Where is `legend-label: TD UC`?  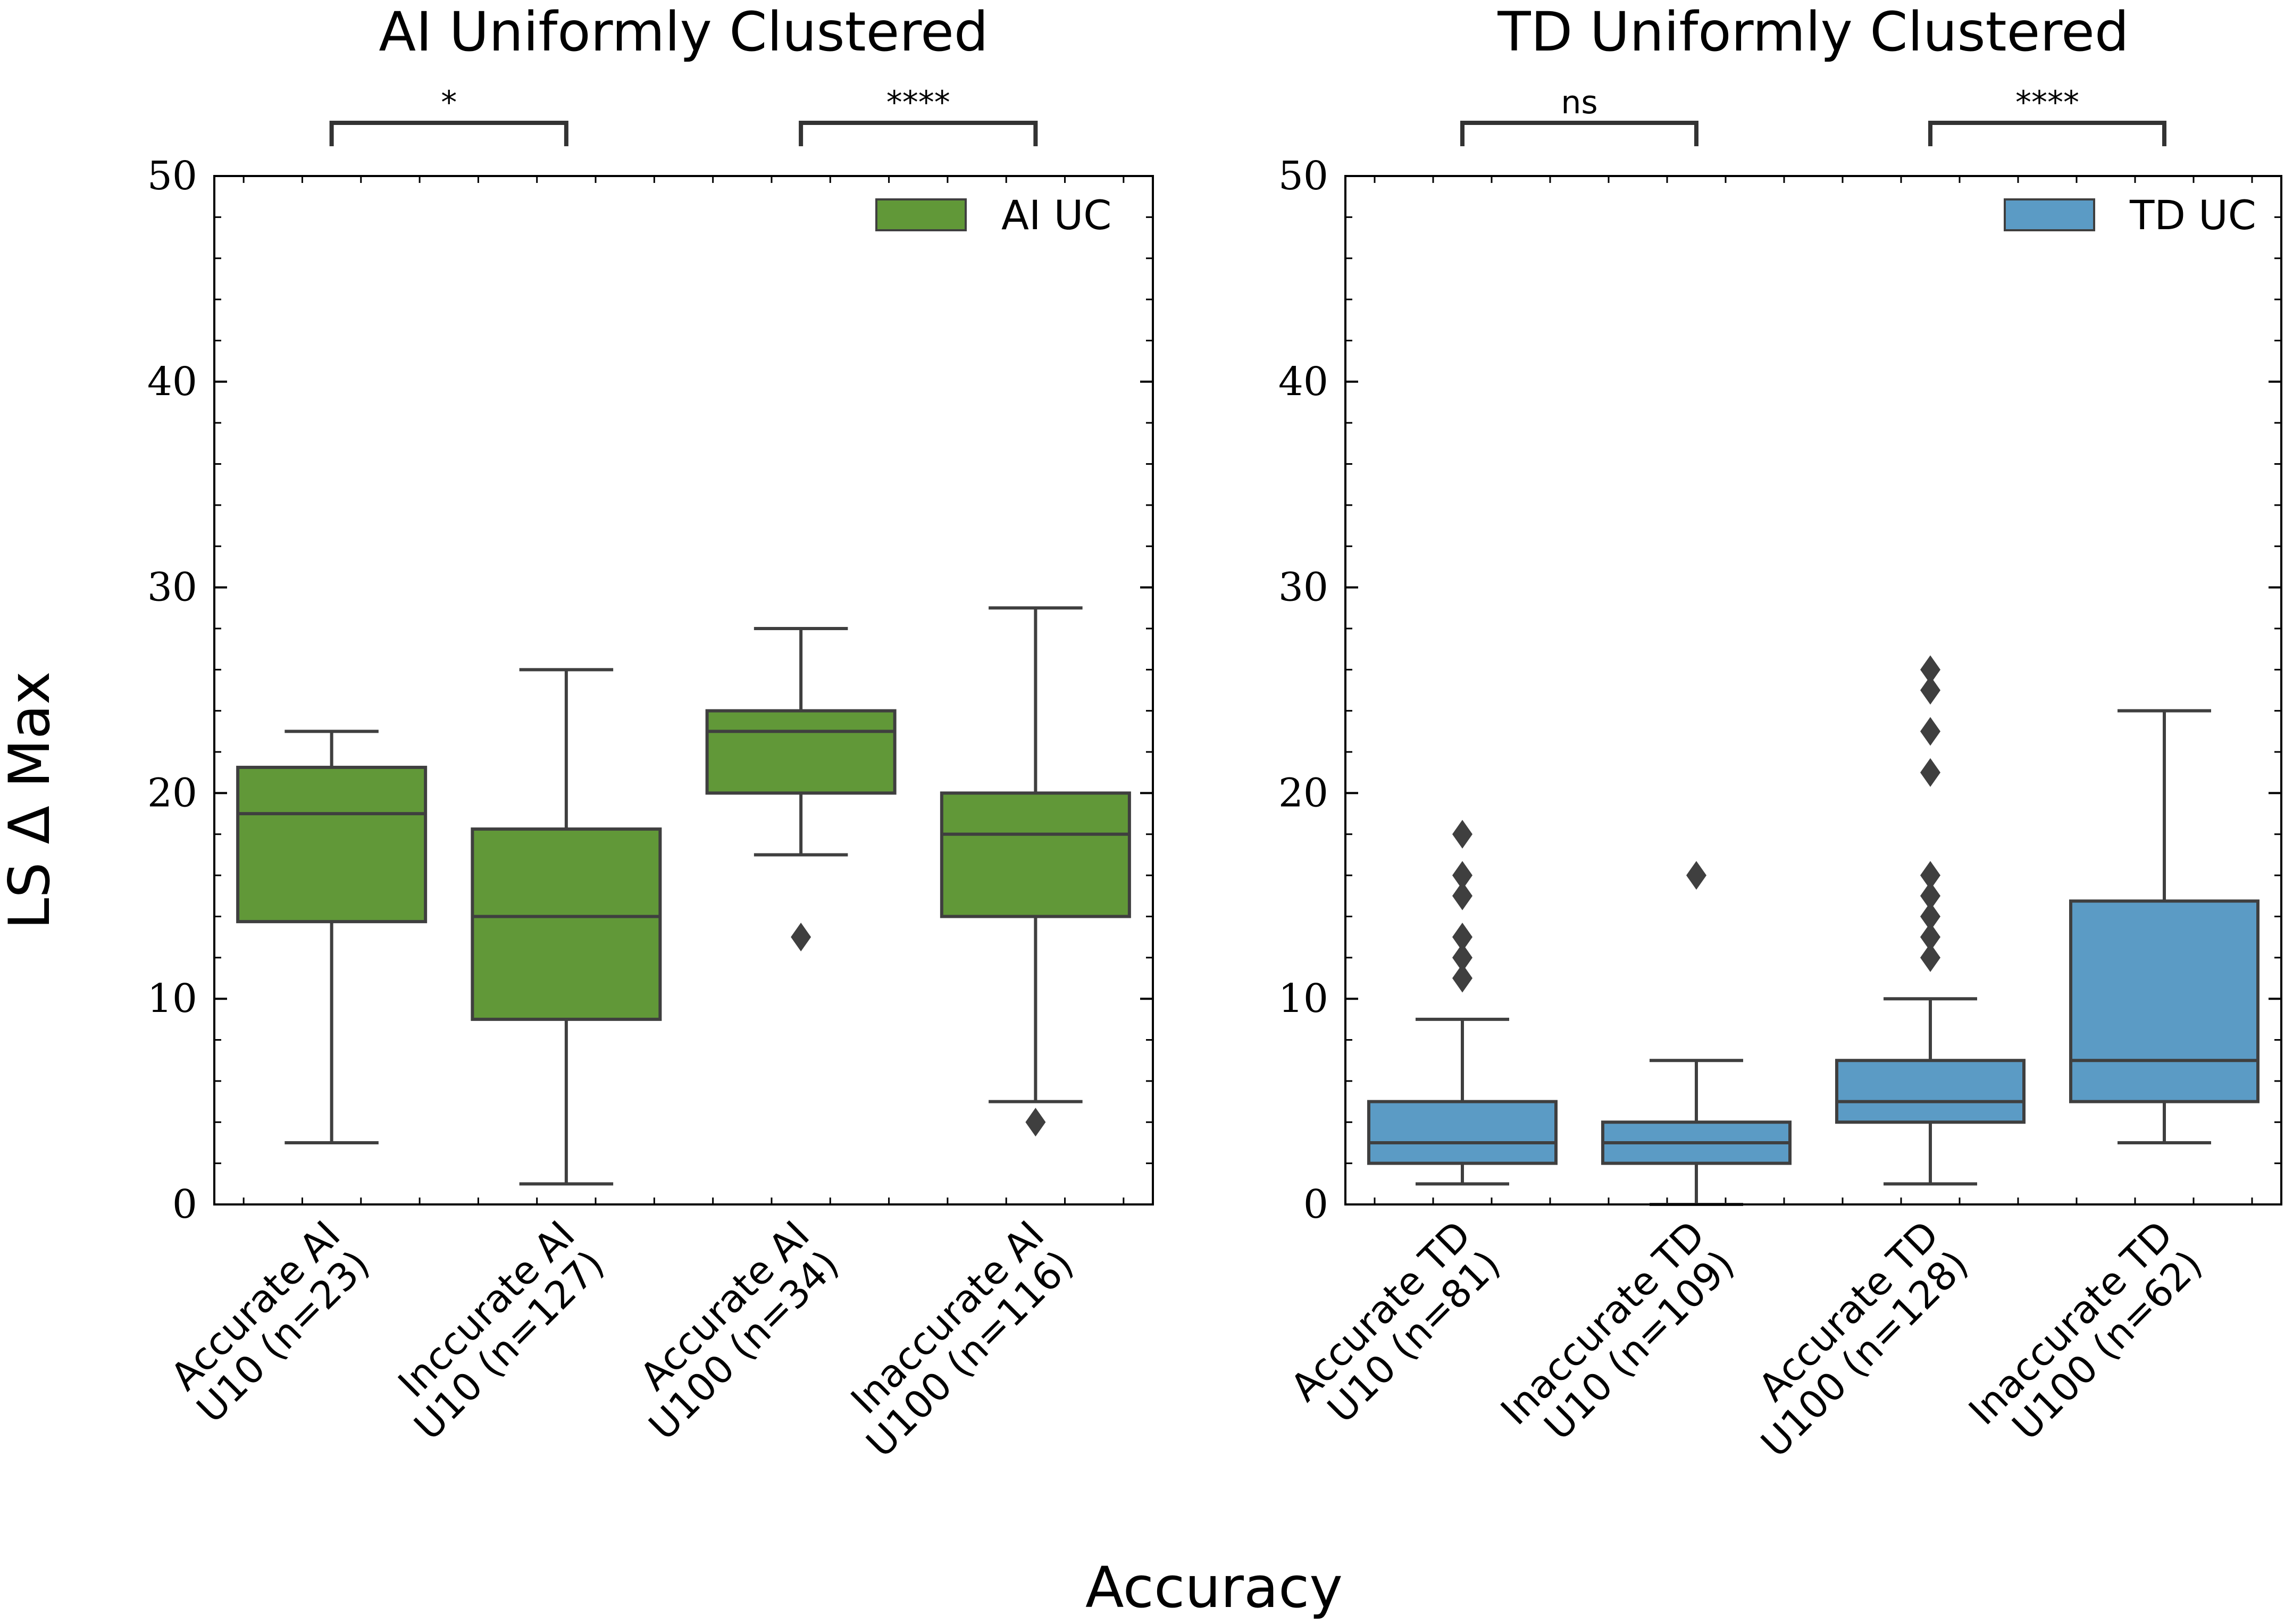 legend-label: TD UC is located at coordinates (2192, 215).